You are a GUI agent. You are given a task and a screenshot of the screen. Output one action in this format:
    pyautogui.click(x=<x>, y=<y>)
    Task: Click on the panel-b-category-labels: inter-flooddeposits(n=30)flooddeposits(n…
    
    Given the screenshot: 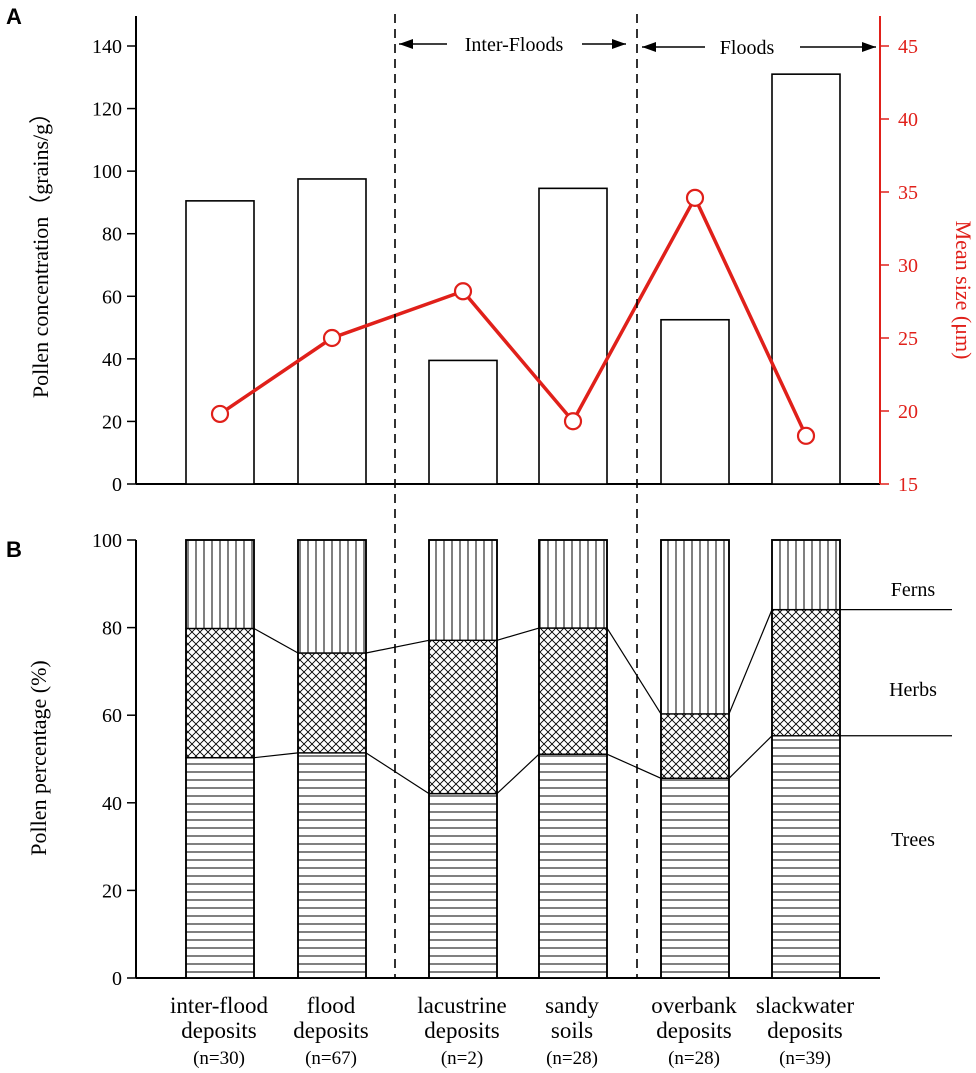 What is the action you would take?
    pyautogui.click(x=512, y=1031)
    